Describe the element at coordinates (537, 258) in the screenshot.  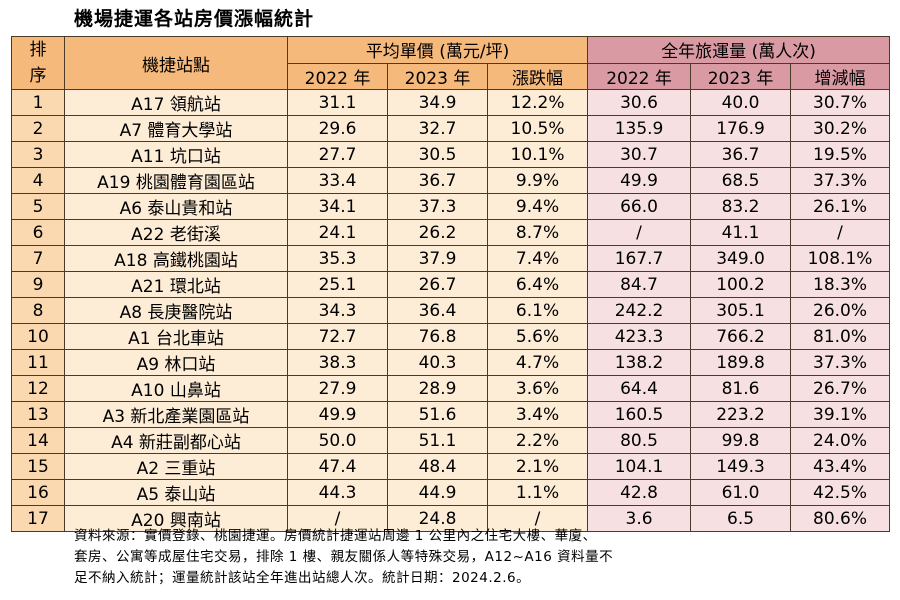
I see `price-change-cell: 7.4%` at that location.